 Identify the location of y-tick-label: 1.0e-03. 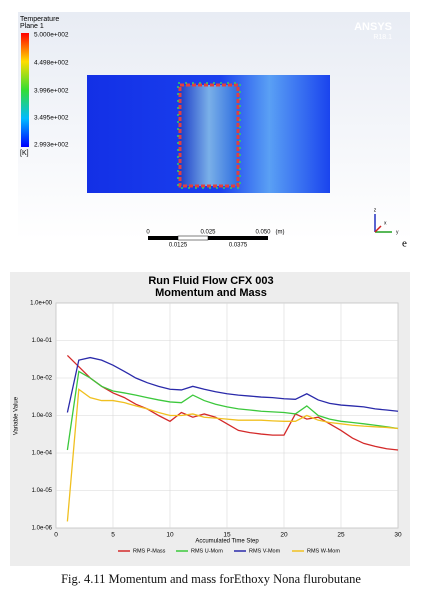
(42, 416).